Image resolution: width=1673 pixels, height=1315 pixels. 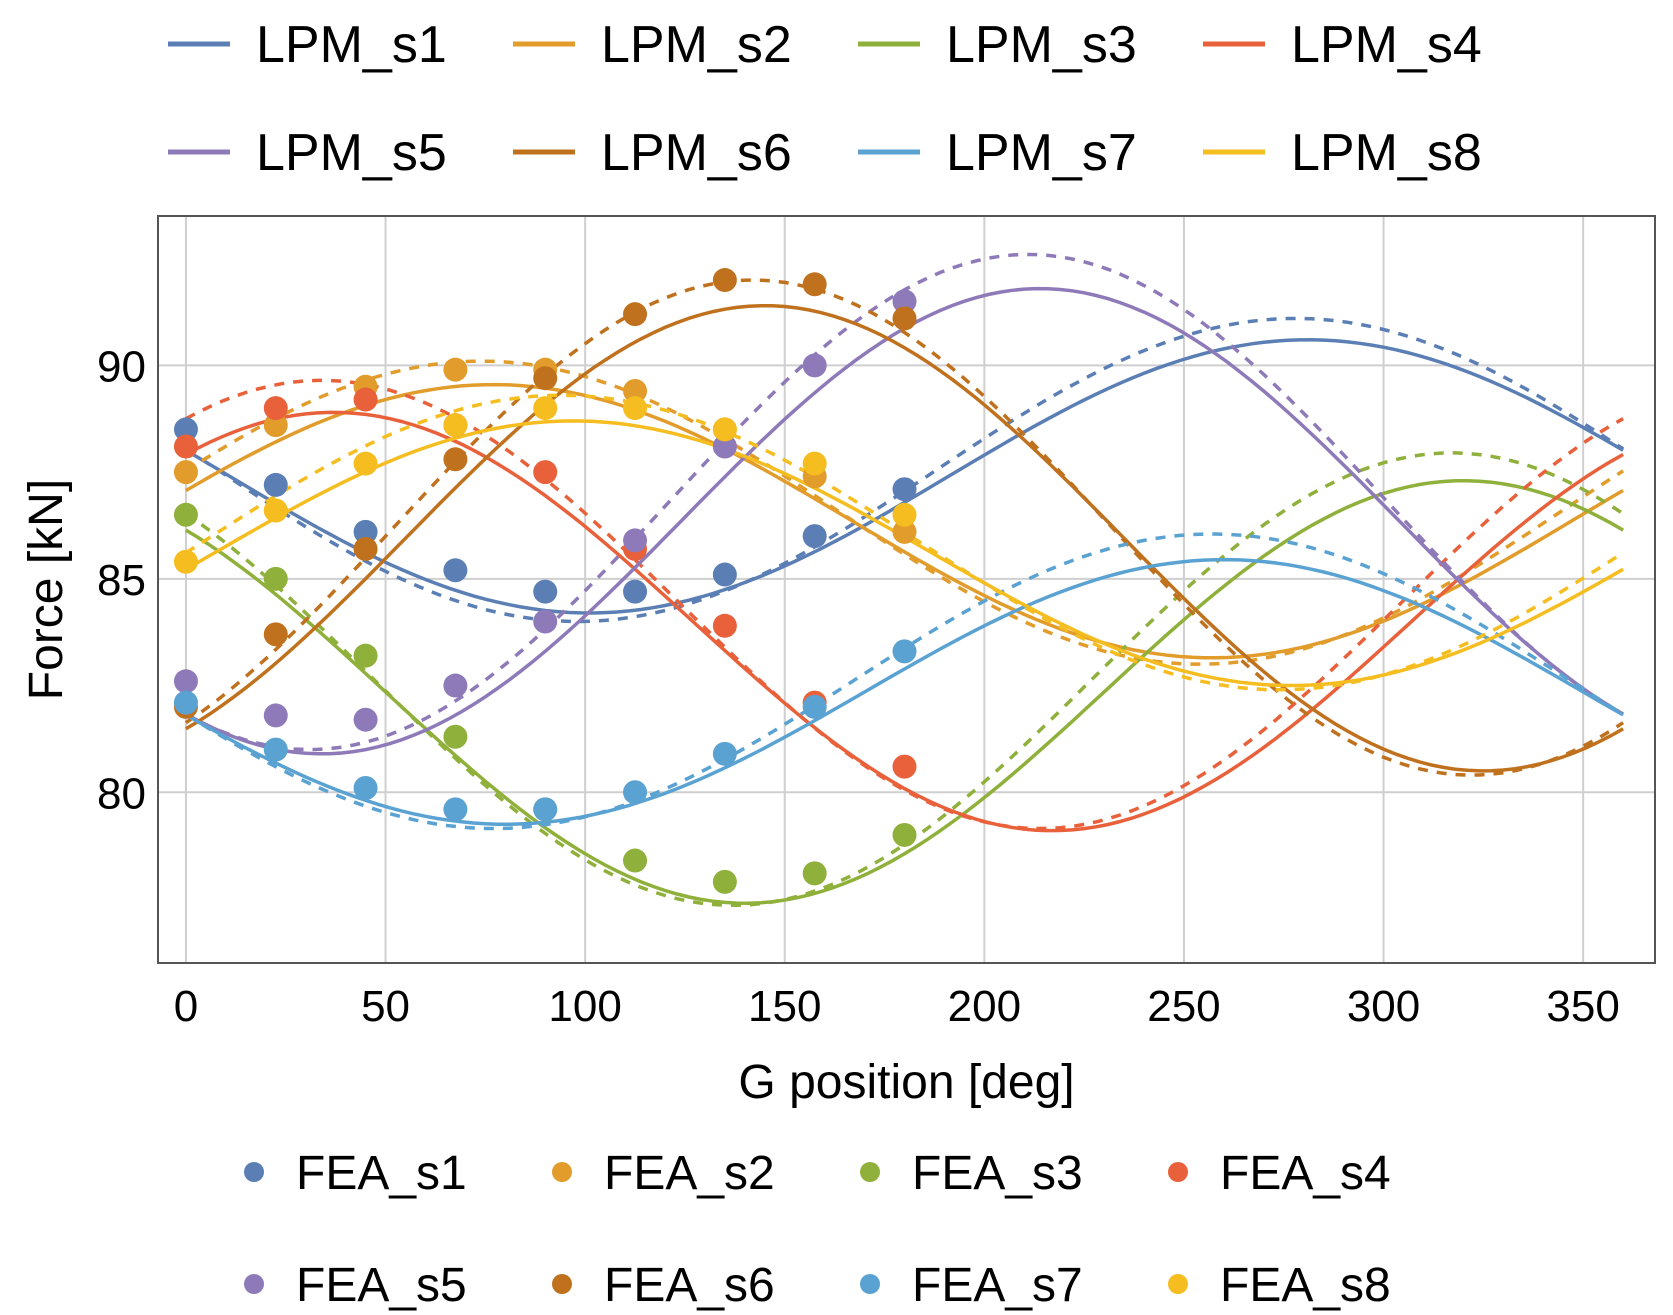 I want to click on x-axis-label: G position [deg], so click(x=906, y=1082).